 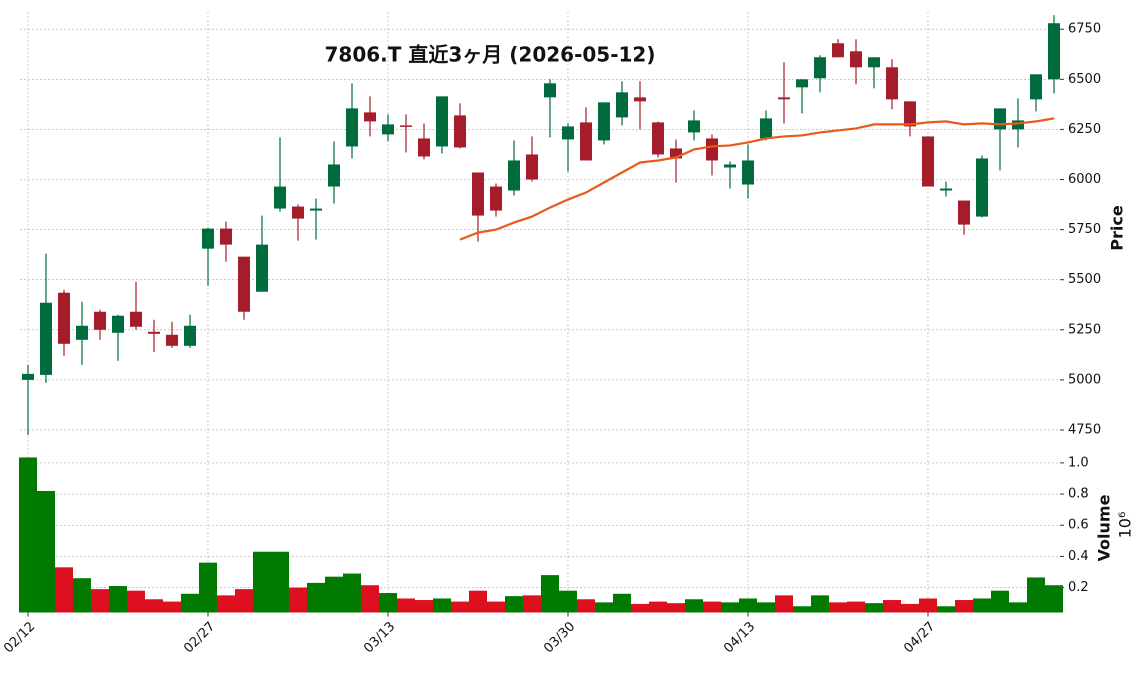 I want to click on x-tick-label: 02/12, so click(x=19, y=637).